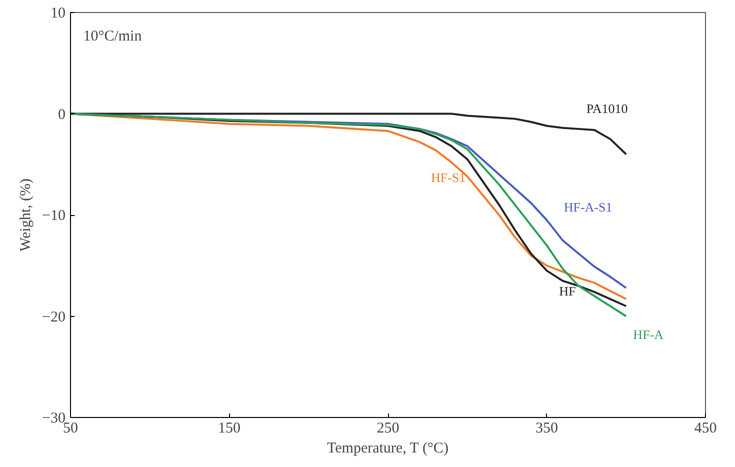 The image size is (735, 467). What do you see at coordinates (26, 215) in the screenshot?
I see `y-axis-title: Weight, (%)` at bounding box center [26, 215].